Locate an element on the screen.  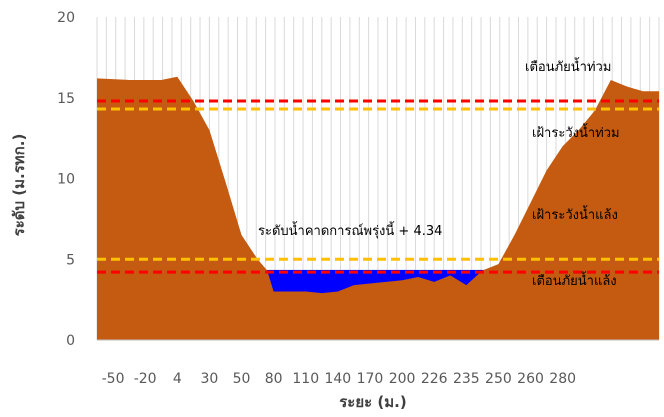
y-tick-label: 10 is located at coordinates (66, 180).